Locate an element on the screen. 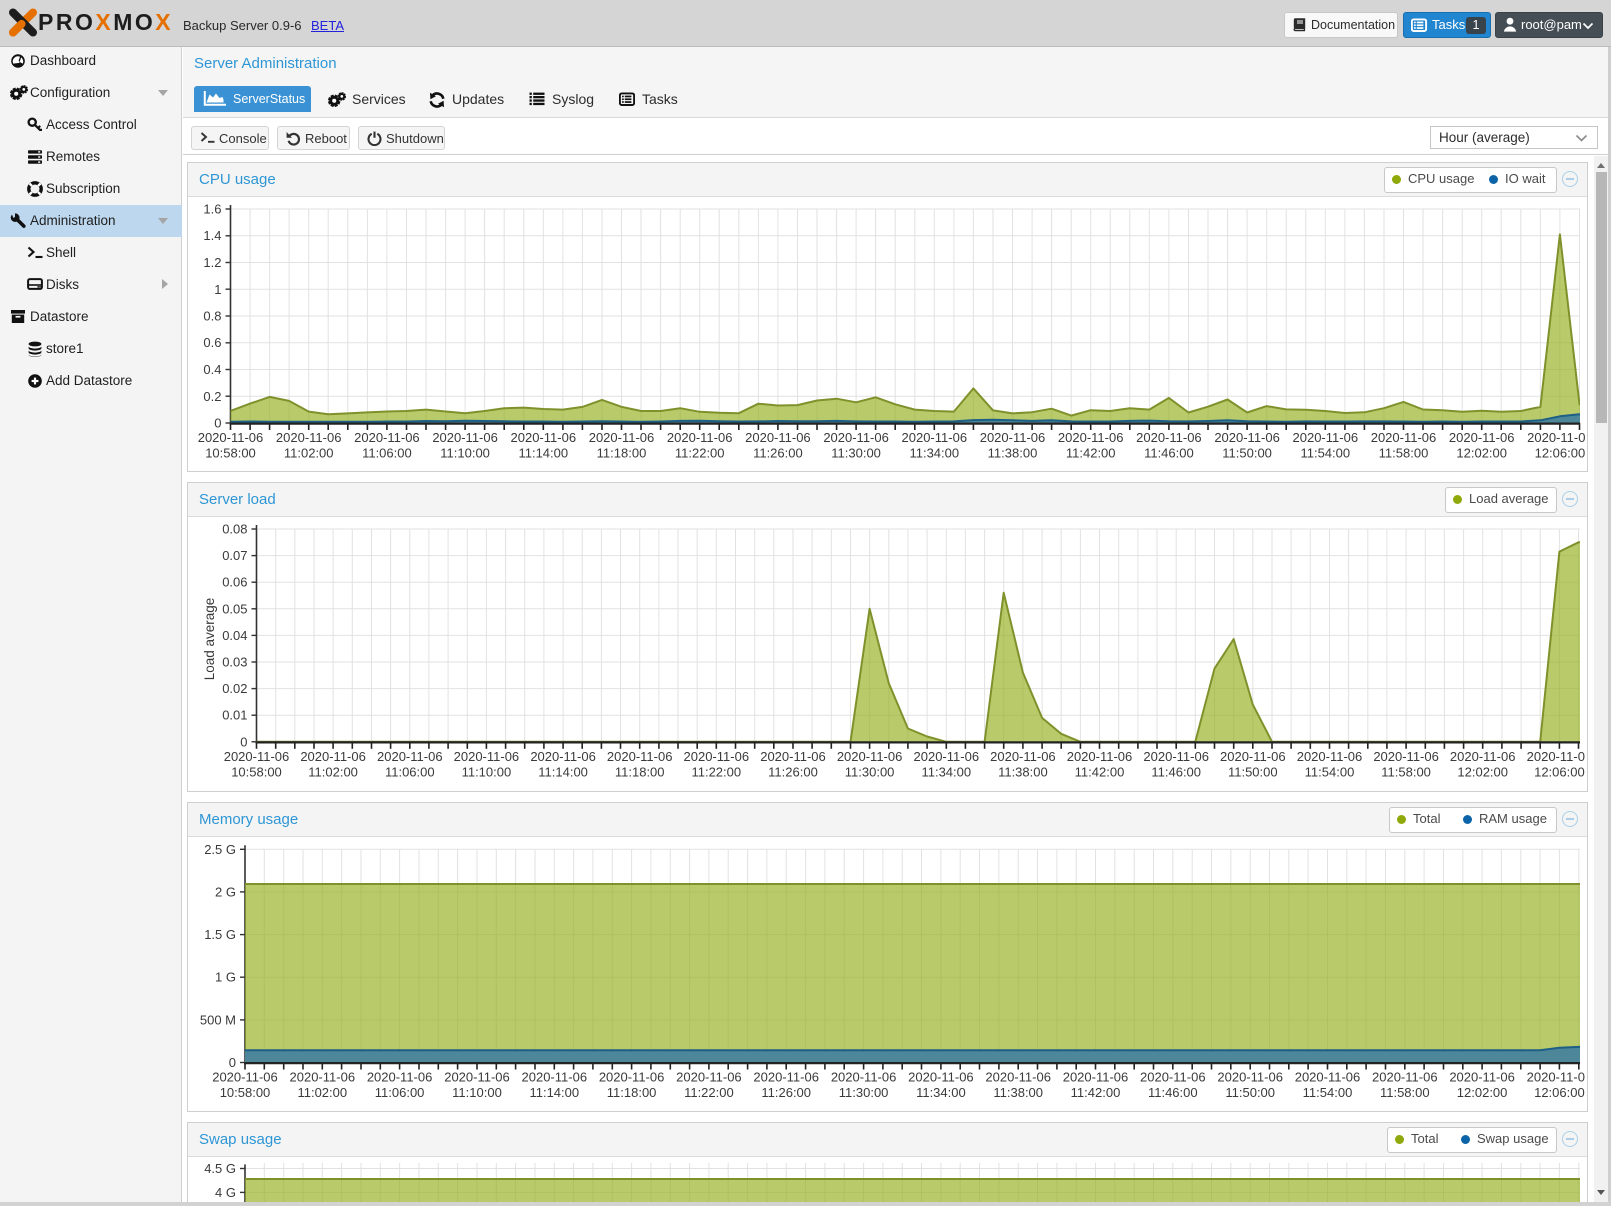  svg-text: 10:58:00 is located at coordinates (230, 453).